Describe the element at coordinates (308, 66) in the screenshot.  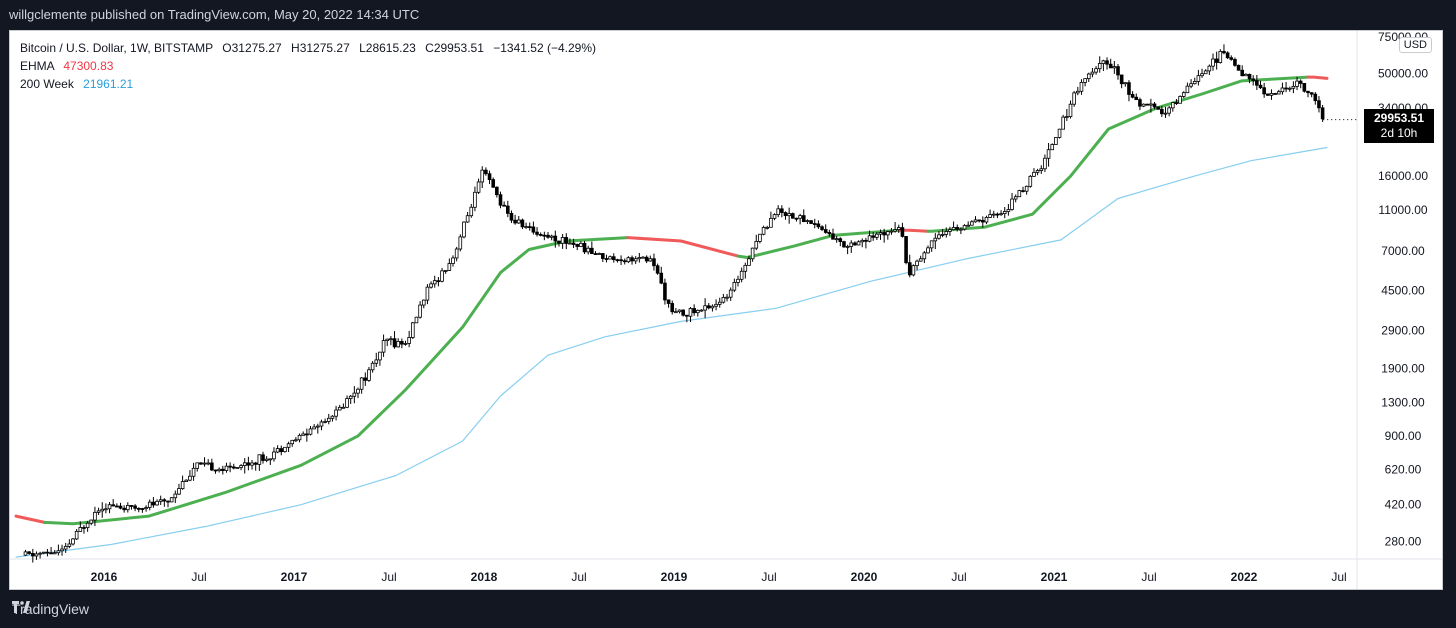
I see `ehma-legend-row: EHMA 47300.83` at that location.